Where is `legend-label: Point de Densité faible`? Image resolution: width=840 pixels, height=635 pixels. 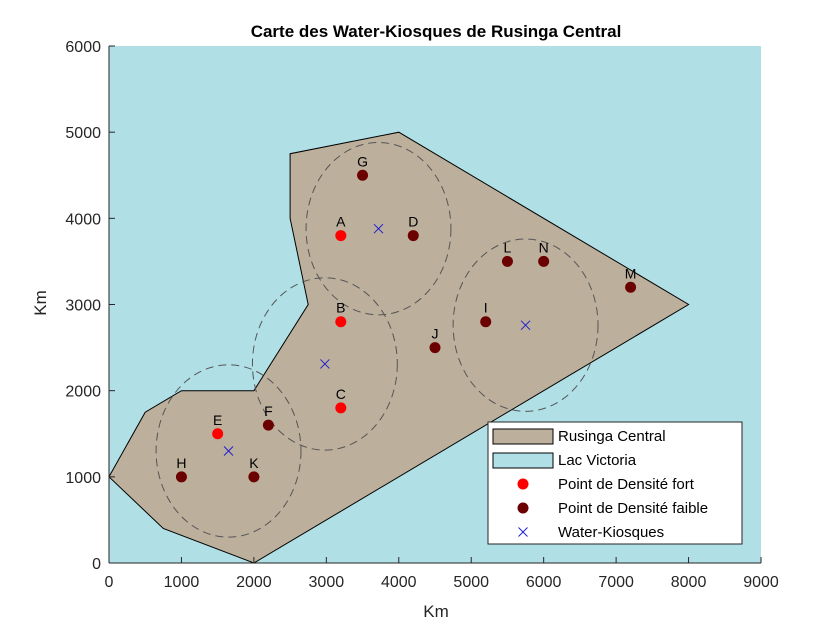
legend-label: Point de Densité faible is located at coordinates (633, 508).